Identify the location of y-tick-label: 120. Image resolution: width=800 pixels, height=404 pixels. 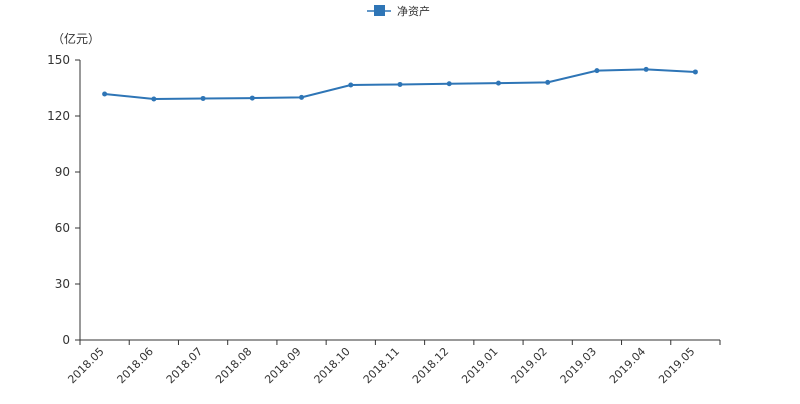
(58, 116).